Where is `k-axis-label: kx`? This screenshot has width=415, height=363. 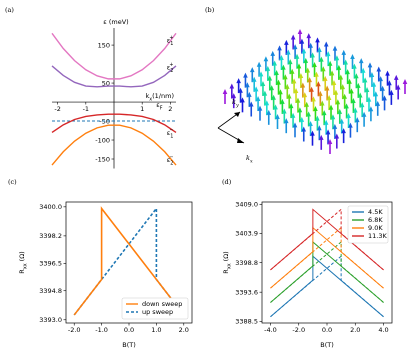
k-axis-label: kx is located at coordinates (249, 159).